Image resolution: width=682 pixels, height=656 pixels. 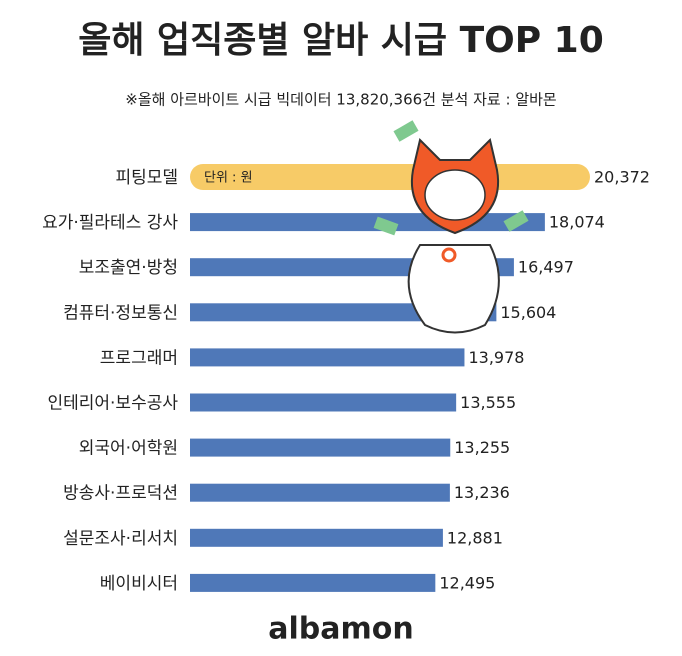 I want to click on value-label: 13,555, so click(x=488, y=402).